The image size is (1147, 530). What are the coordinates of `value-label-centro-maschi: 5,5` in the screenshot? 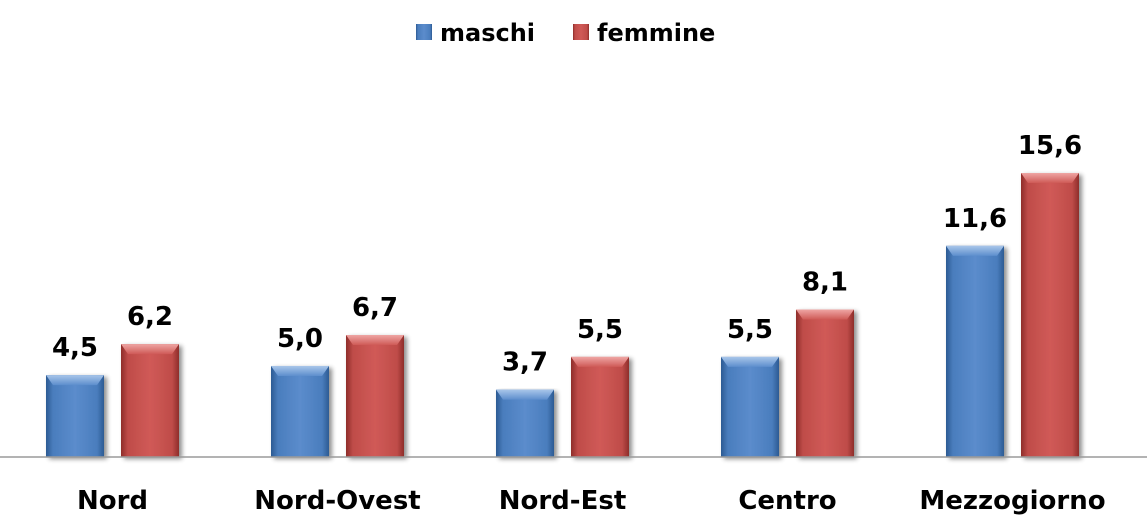 It's located at (750, 330).